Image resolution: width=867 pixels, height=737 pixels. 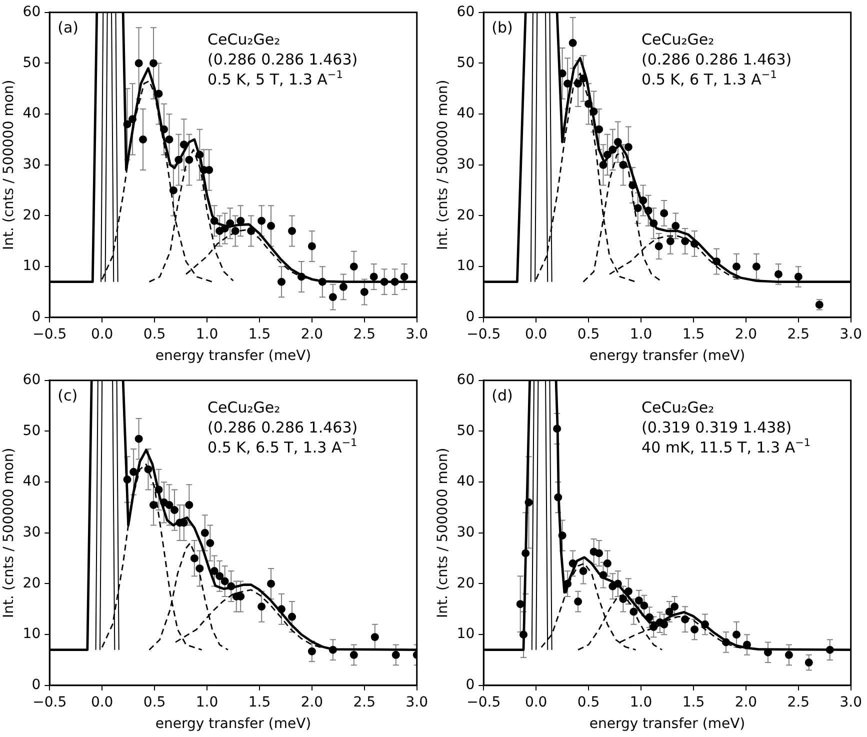 I want to click on annotation: (d), so click(x=502, y=395).